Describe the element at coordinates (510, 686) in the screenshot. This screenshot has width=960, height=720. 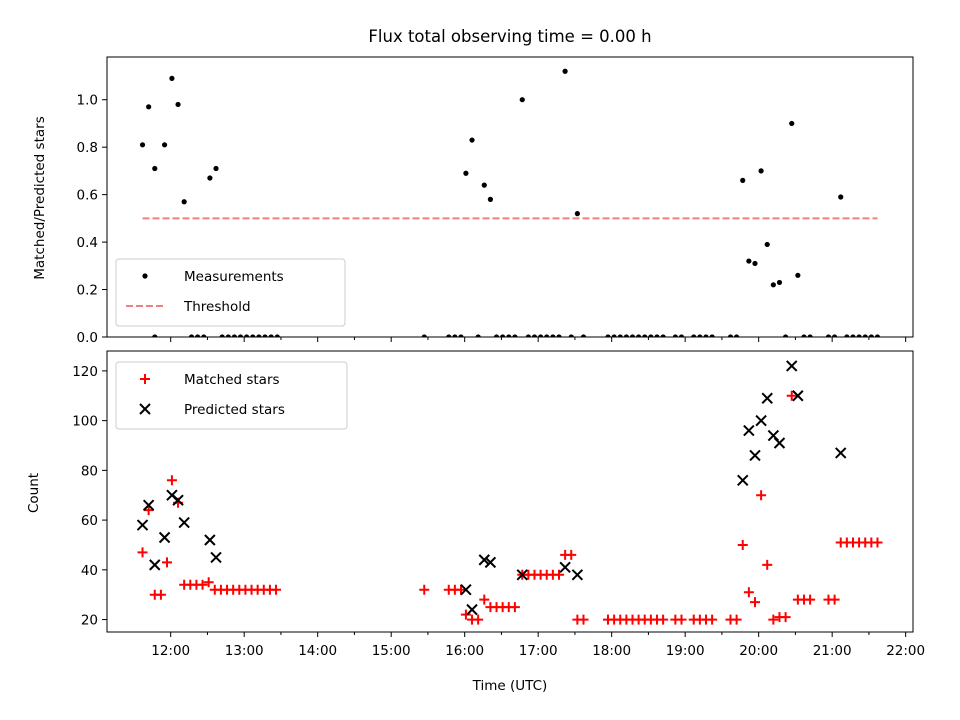
I see `bottom-chart-xlabel: Time (UTC)` at that location.